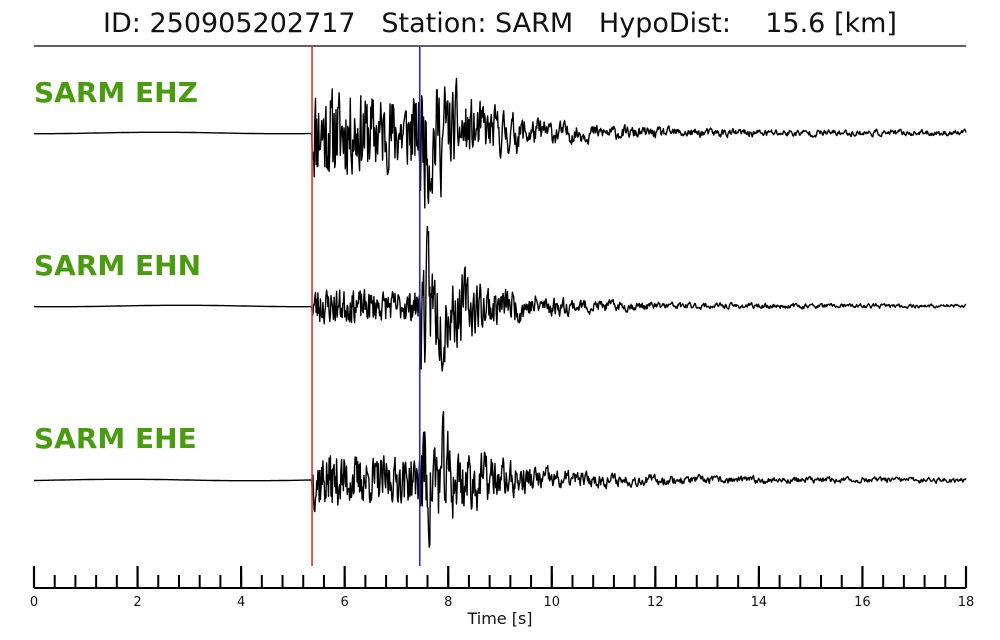 The image size is (1000, 640). I want to click on x-tick-label: 4, so click(241, 602).